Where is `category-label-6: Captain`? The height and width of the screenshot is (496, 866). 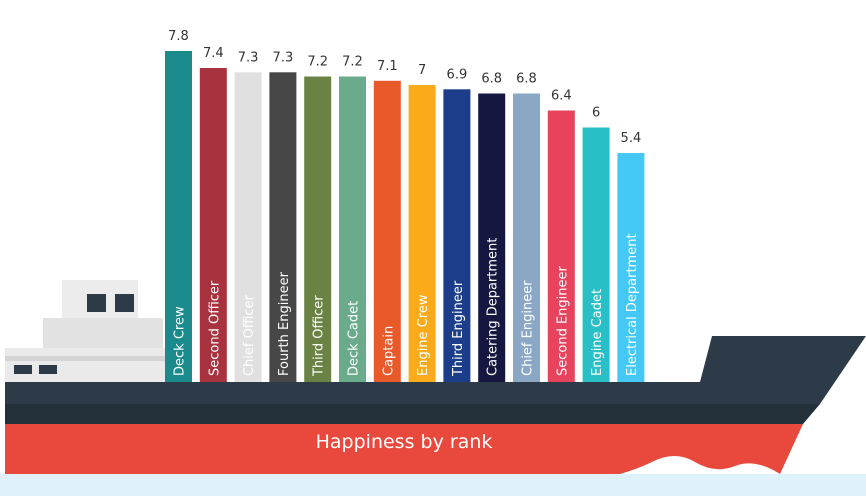 category-label-6: Captain is located at coordinates (388, 351).